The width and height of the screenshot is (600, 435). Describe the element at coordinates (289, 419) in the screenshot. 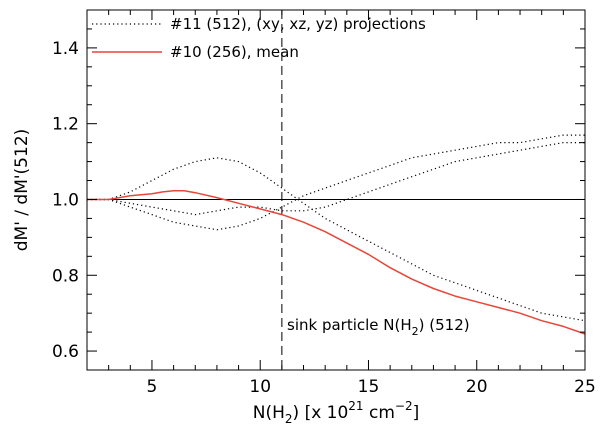

I see `xlabel-sub: 2` at that location.